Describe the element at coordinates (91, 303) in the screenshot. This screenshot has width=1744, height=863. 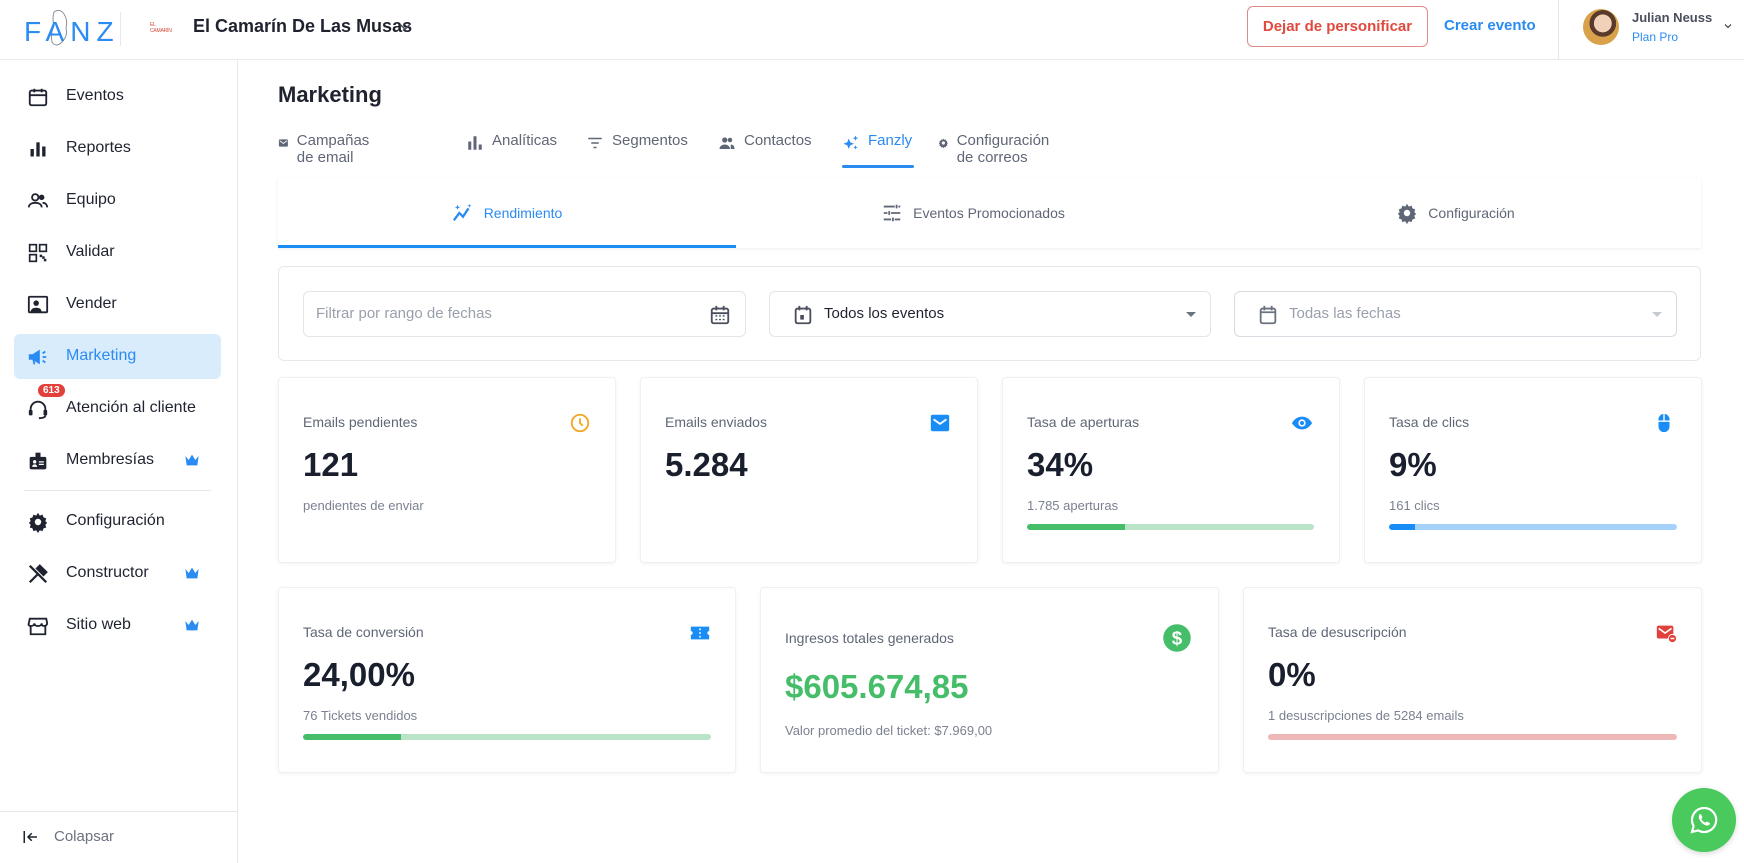
I see `sidebar-item-label: Vender` at that location.